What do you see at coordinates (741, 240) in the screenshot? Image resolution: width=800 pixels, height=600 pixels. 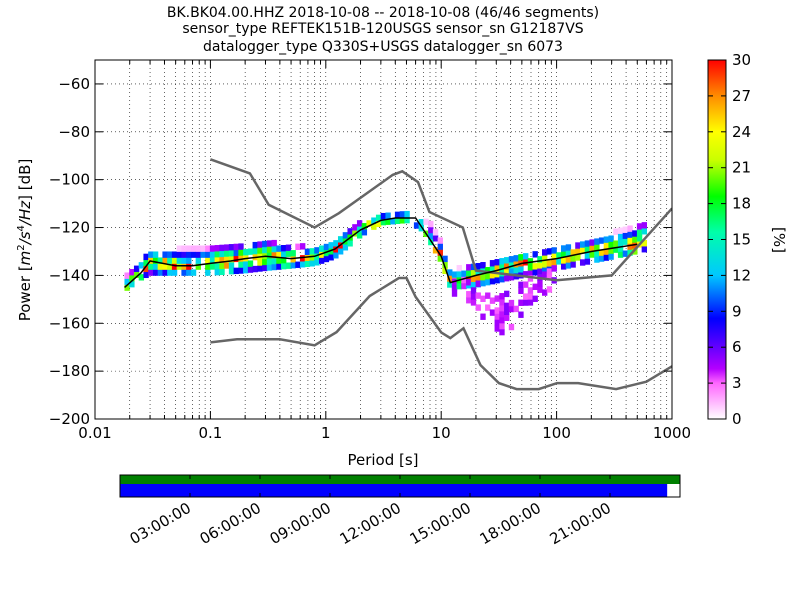 I see `colorbar-tick-label: 15` at bounding box center [741, 240].